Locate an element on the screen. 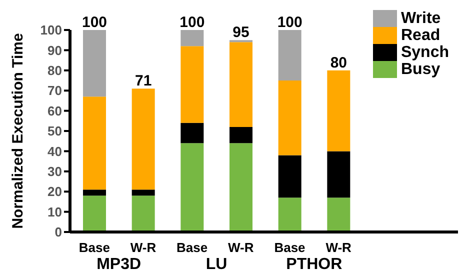 This screenshot has height=280, width=471. y-tick-label: 40 is located at coordinates (55, 151).